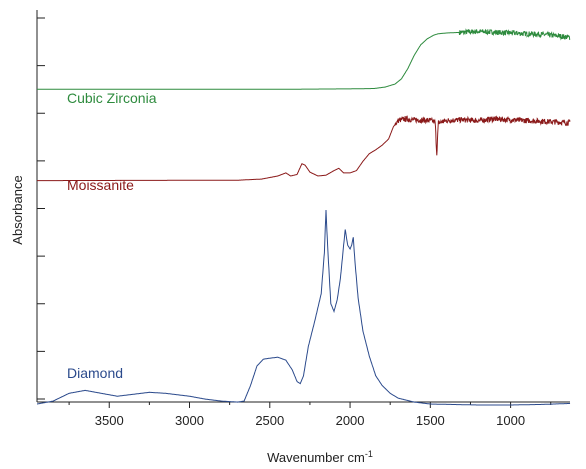 The image size is (586, 469). What do you see at coordinates (304, 148) in the screenshot?
I see `series-line-moissanite` at bounding box center [304, 148].